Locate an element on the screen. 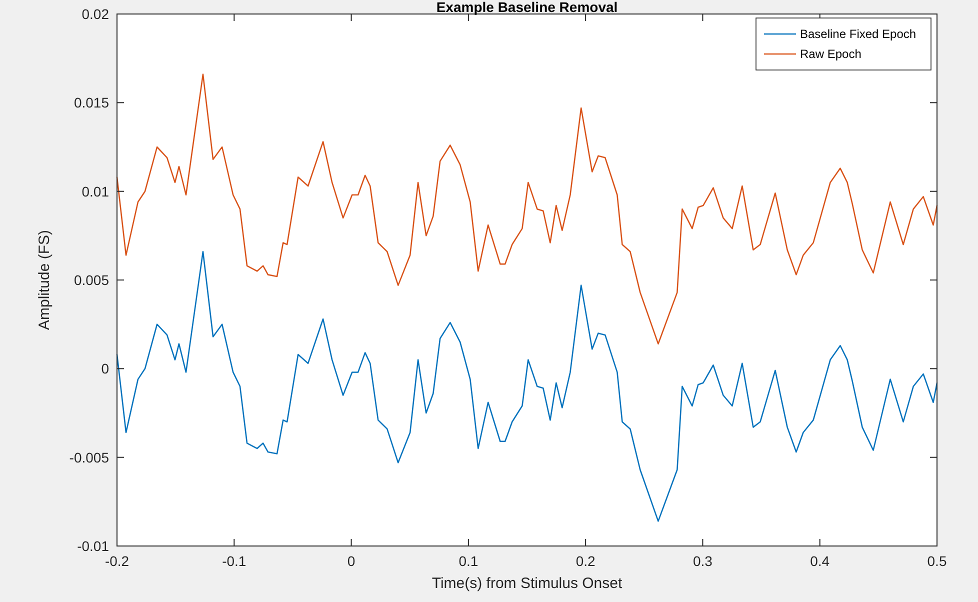 Image resolution: width=978 pixels, height=602 pixels. x-tick-label: 0.2 is located at coordinates (586, 561).